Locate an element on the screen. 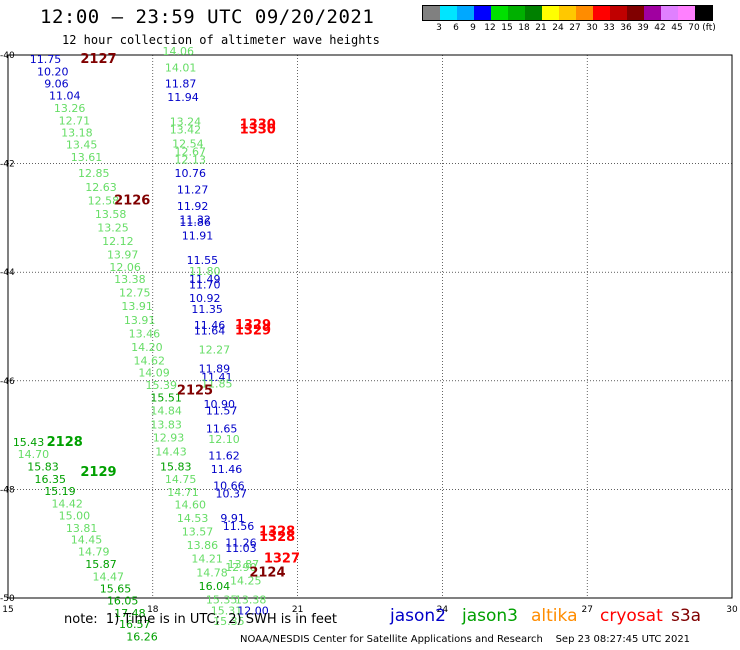  wave-height-value: 9.06 is located at coordinates (56, 84).